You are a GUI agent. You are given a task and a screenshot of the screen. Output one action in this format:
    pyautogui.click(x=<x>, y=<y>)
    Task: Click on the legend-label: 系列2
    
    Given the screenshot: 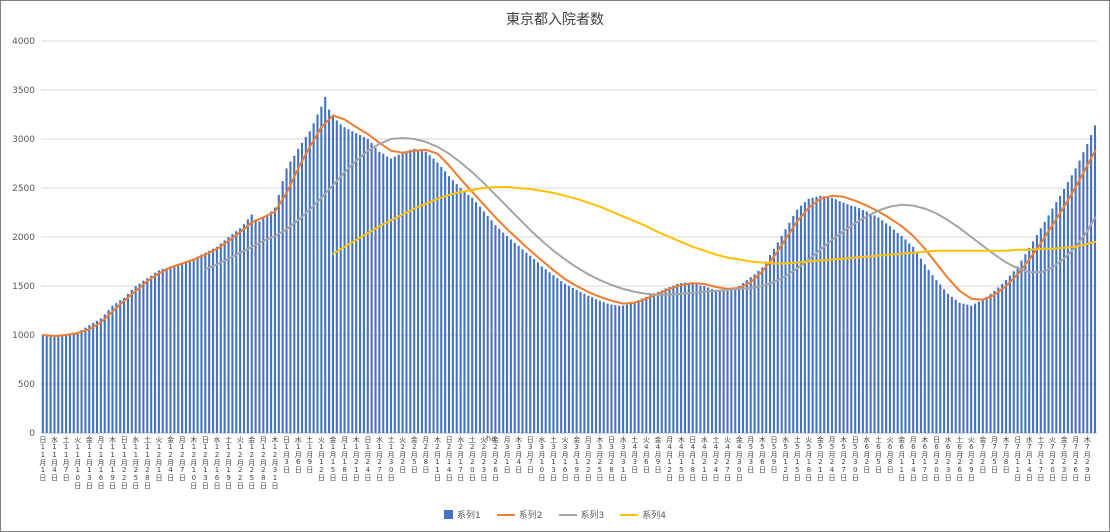 What is the action you would take?
    pyautogui.click(x=530, y=516)
    